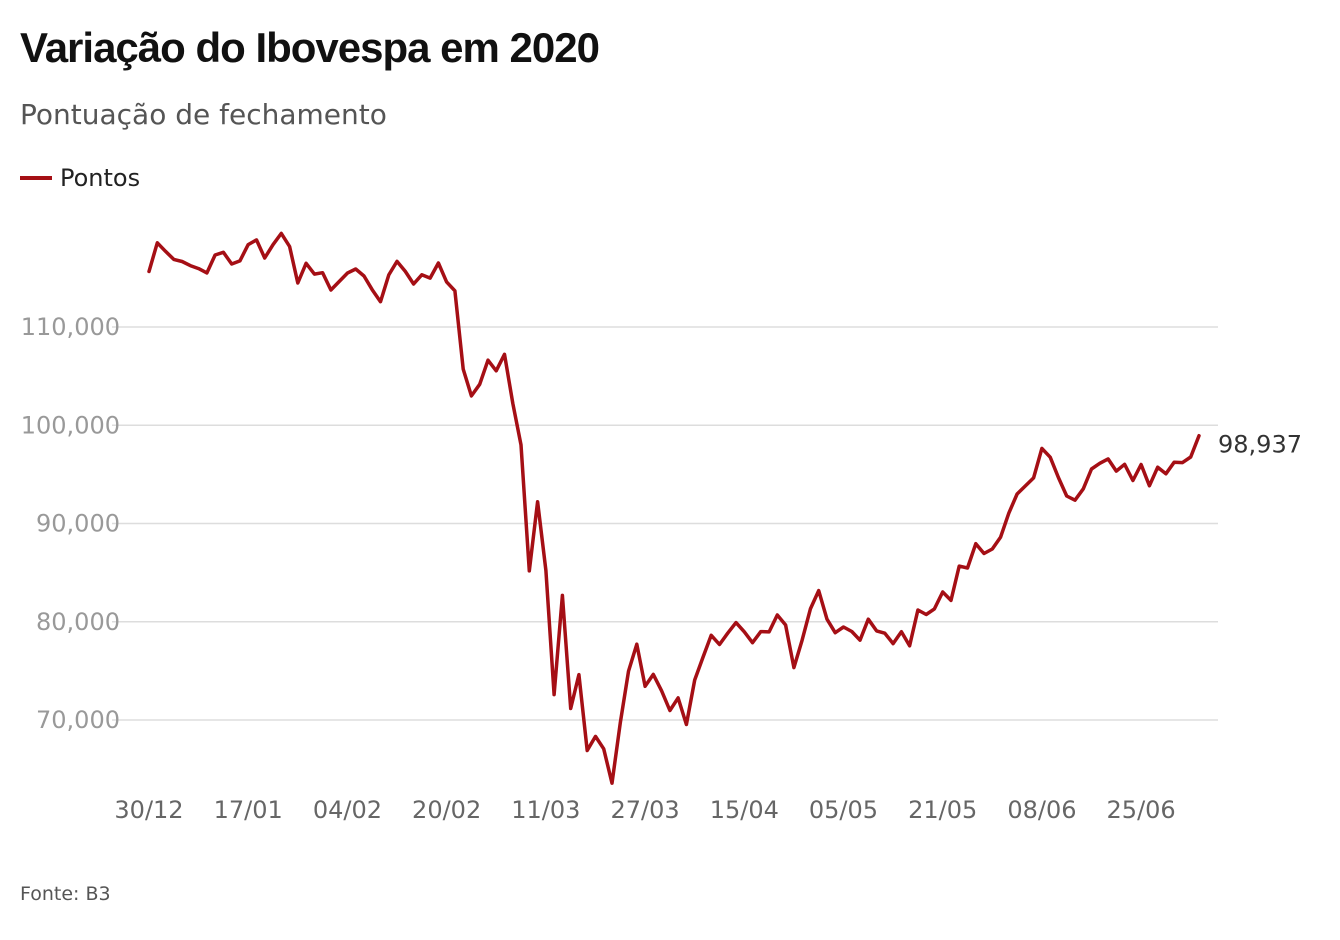 The height and width of the screenshot is (940, 1340). I want to click on y-tick-label: 110,000, so click(70, 327).